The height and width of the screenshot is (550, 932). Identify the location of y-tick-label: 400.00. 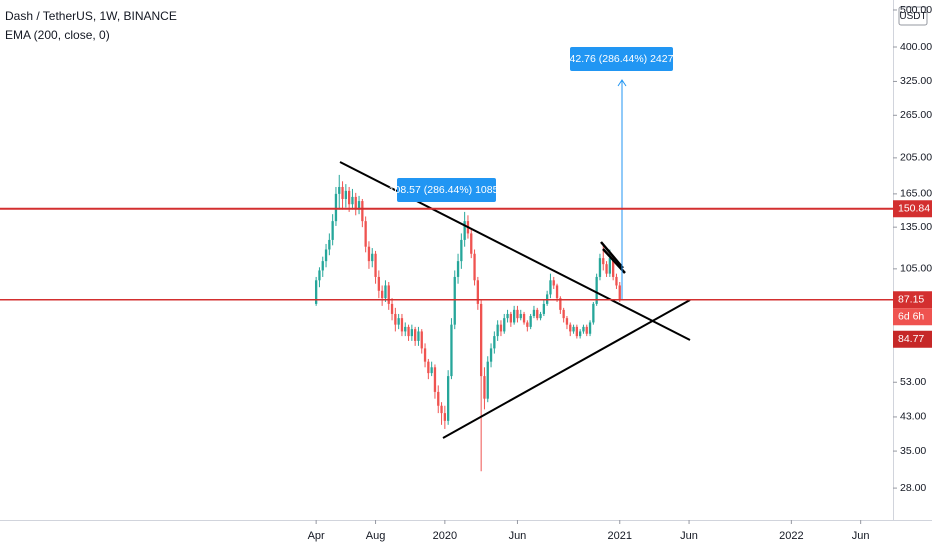
(916, 47).